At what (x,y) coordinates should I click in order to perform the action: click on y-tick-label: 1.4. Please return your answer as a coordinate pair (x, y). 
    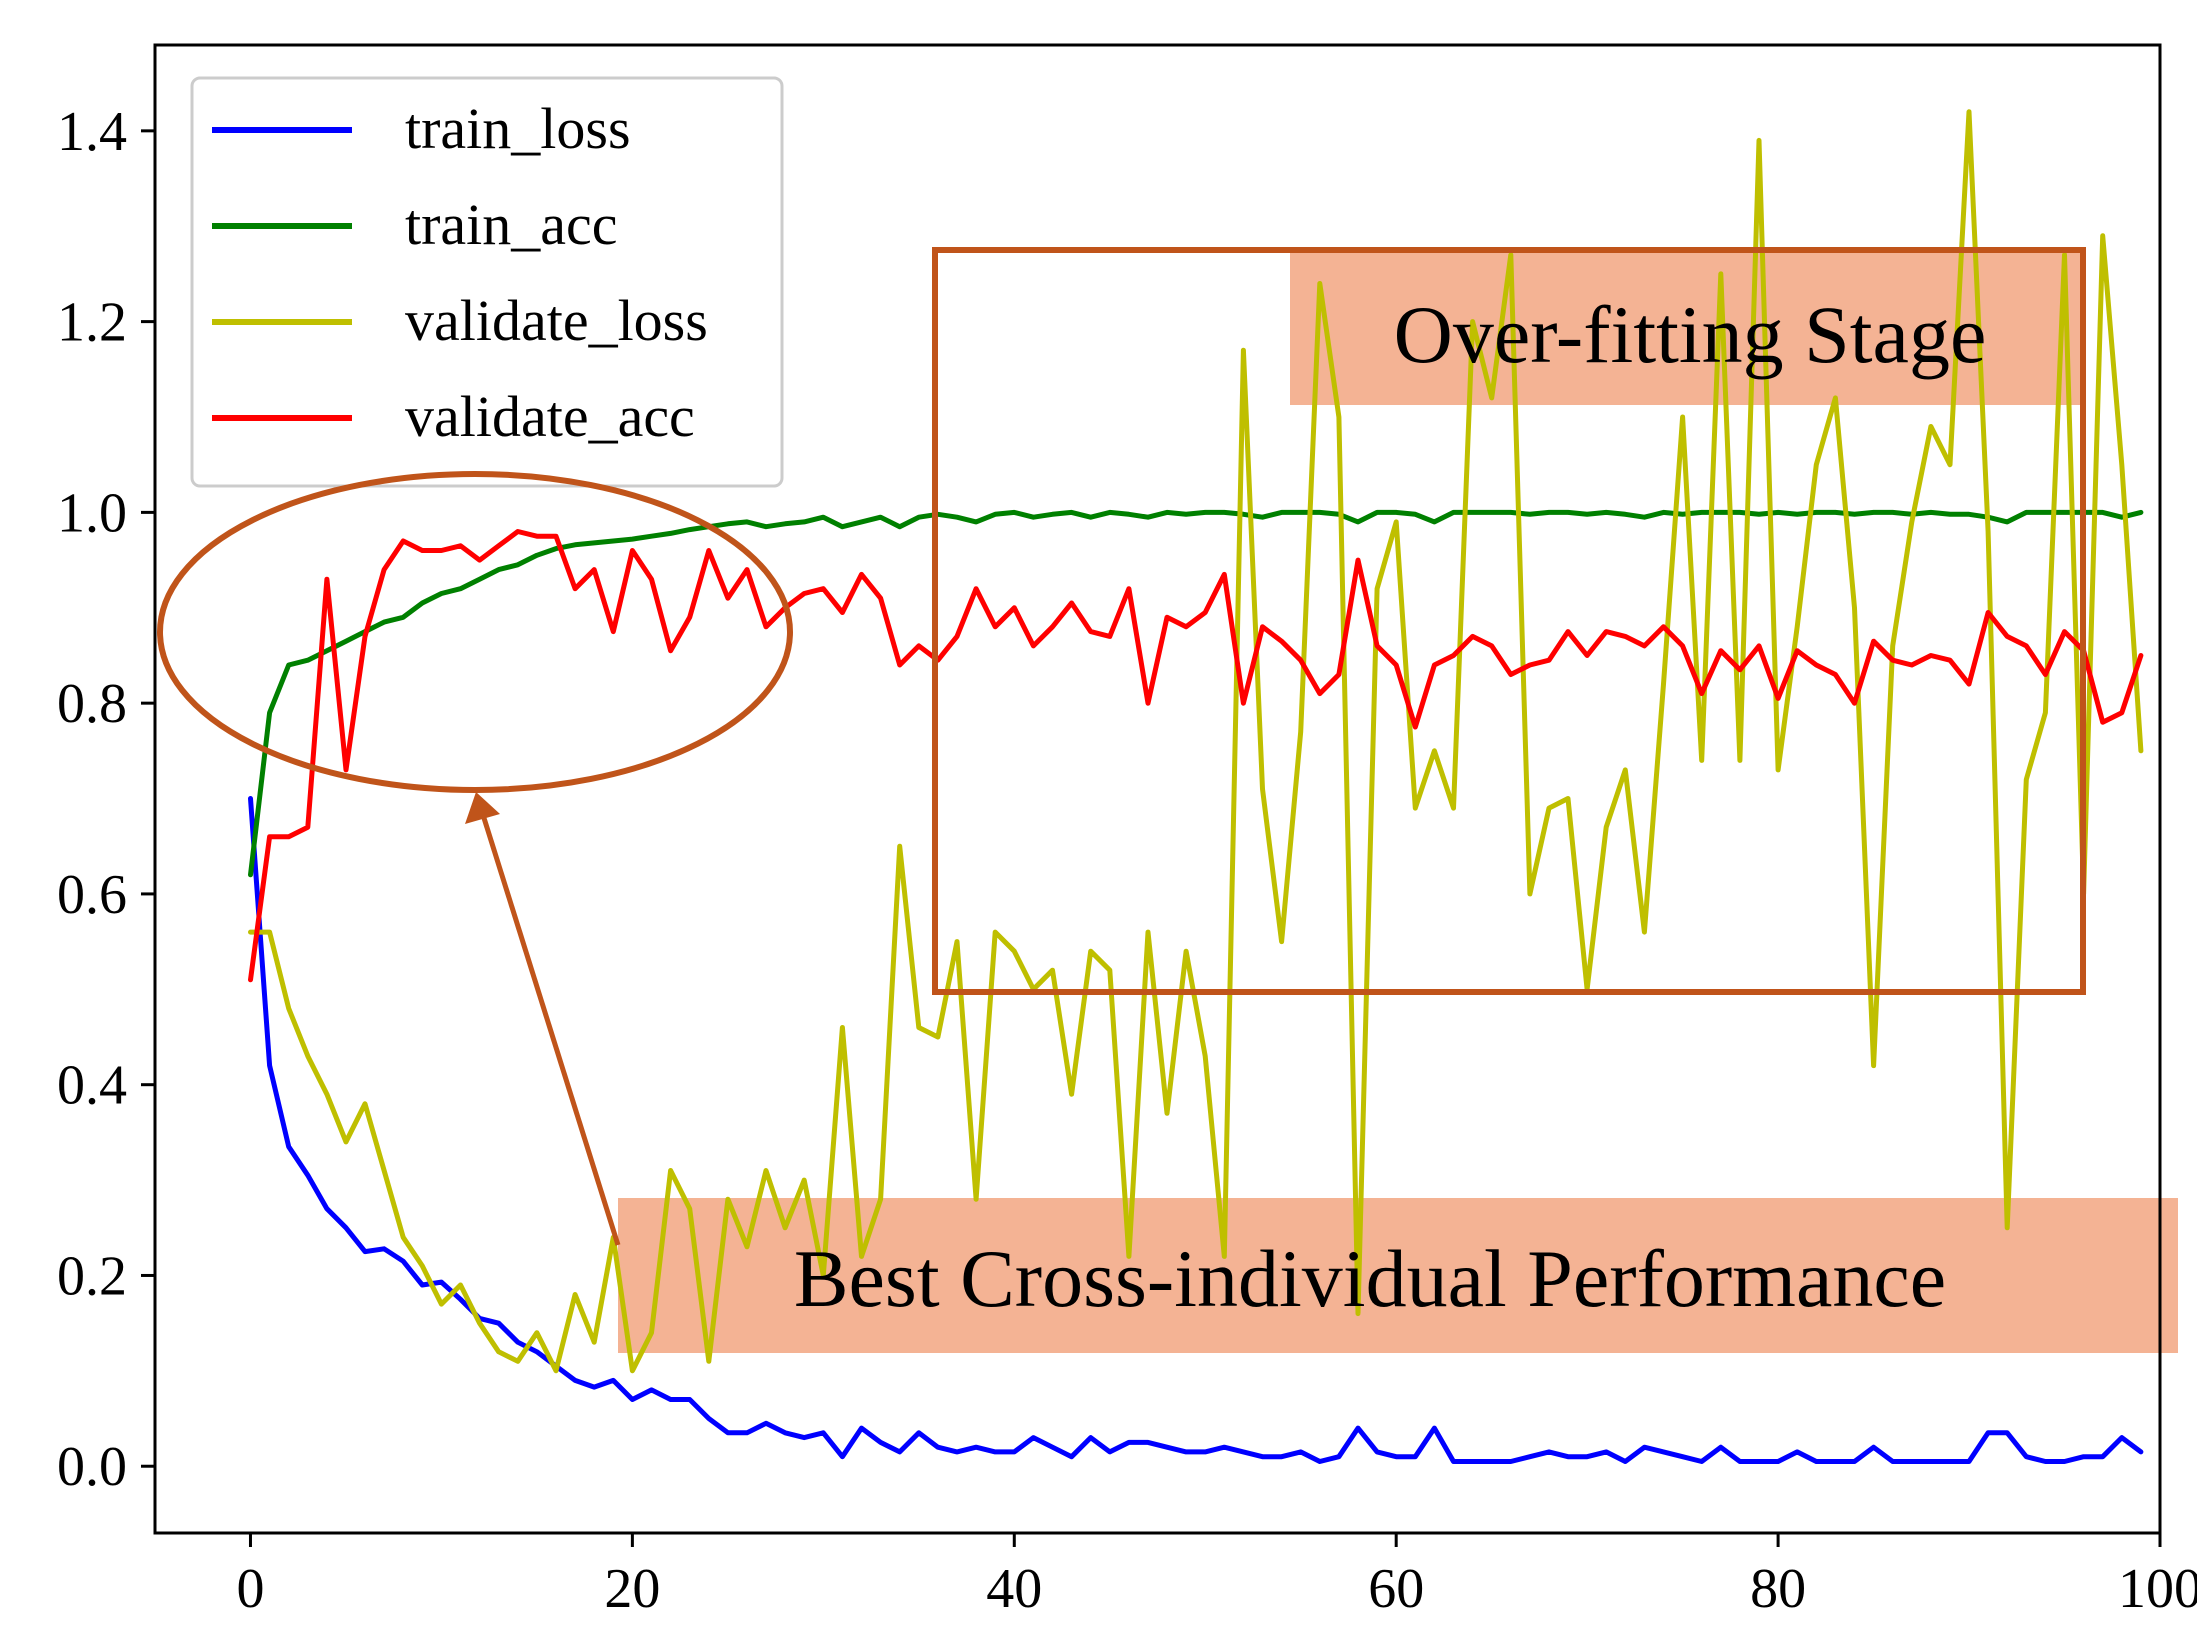
    Looking at the image, I should click on (92, 132).